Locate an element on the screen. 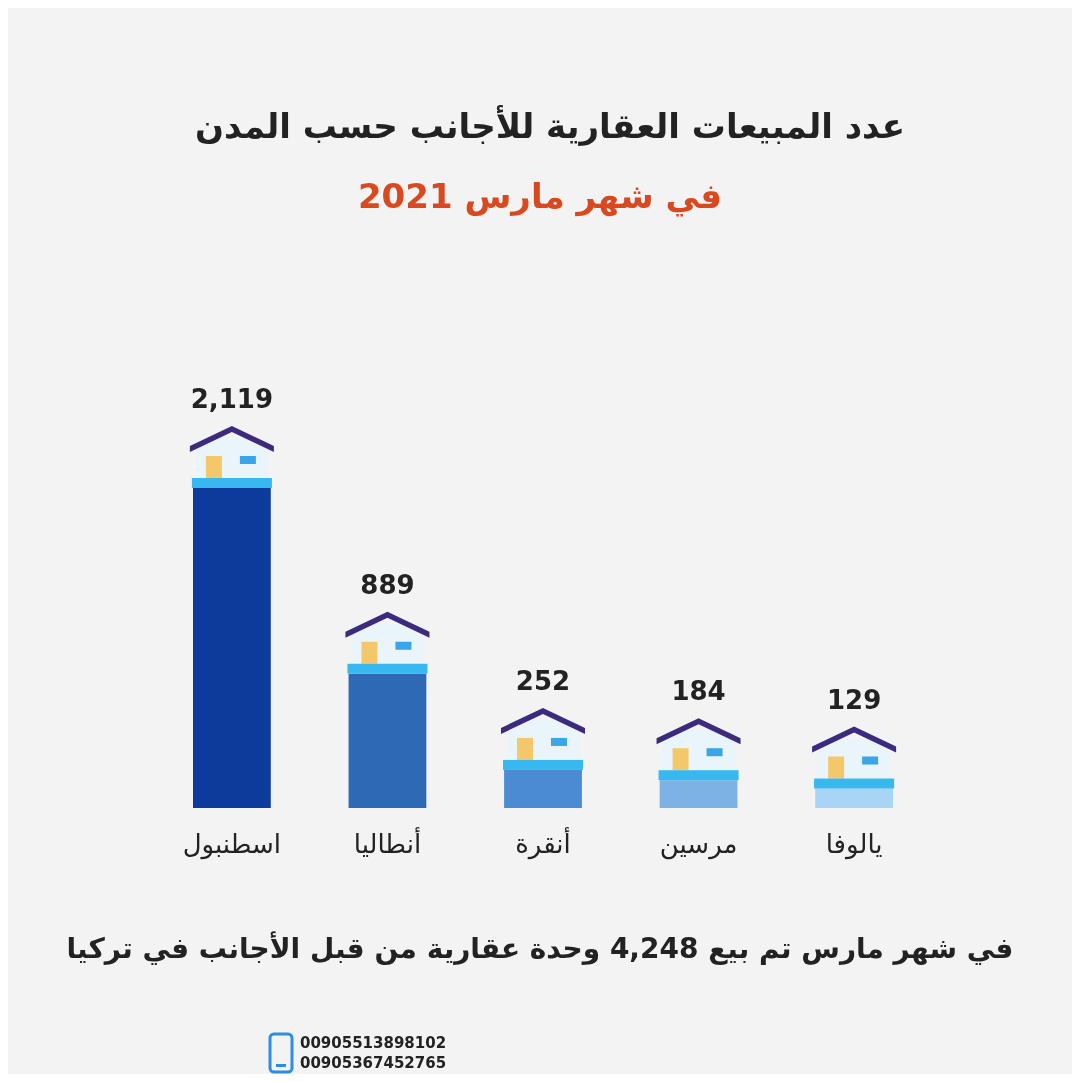  data-label: 889 is located at coordinates (387, 584).